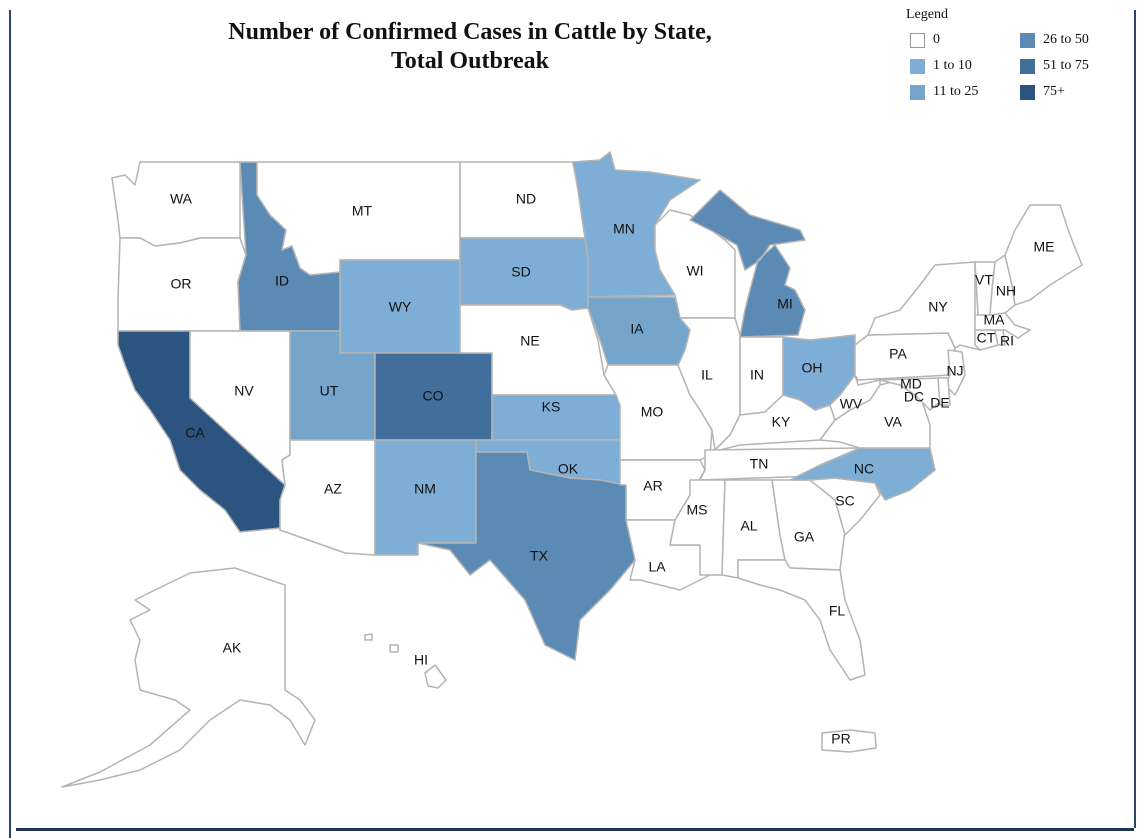 The height and width of the screenshot is (838, 1140). I want to click on label-WI: WI, so click(694, 271).